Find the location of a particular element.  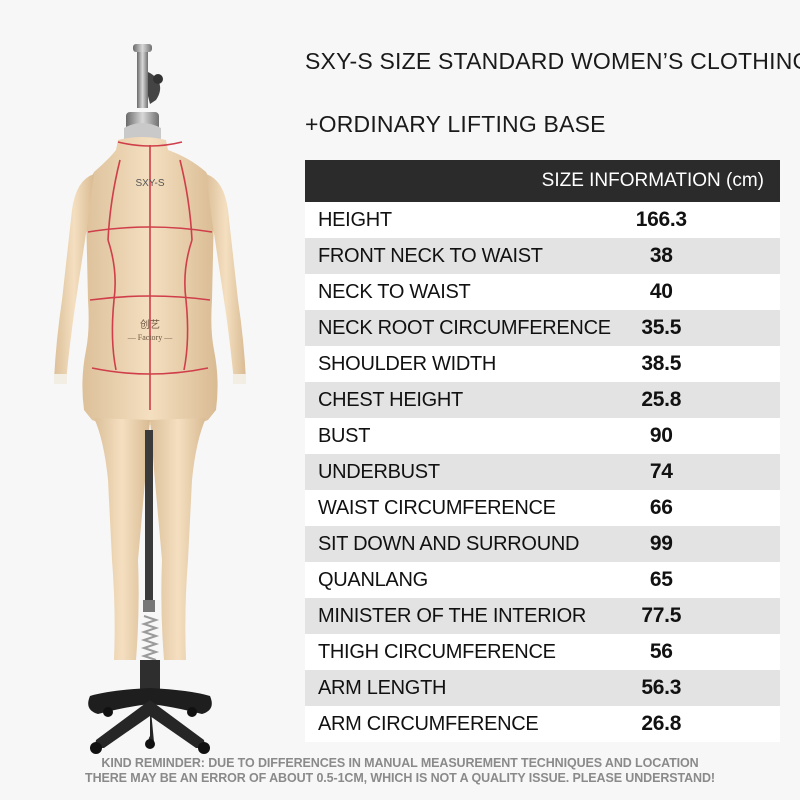

measurement-label: THIGH CIRCUMFERENCE is located at coordinates (430, 652).